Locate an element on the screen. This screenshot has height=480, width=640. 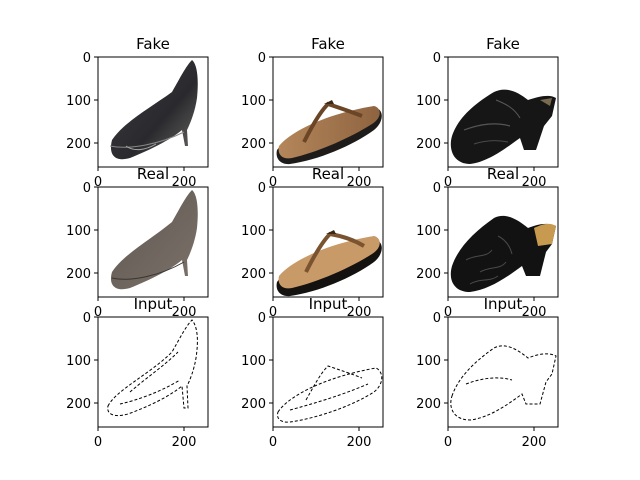
panel-input-pump: Input 0 100 200 0 200 is located at coordinates (137, 372).